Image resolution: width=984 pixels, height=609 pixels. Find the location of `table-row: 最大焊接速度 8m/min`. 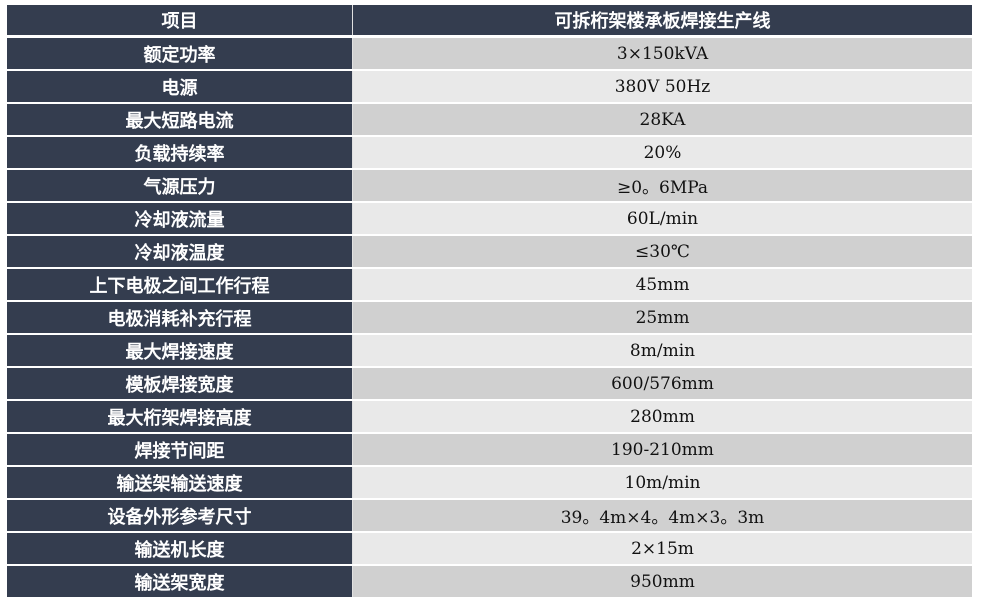

table-row: 最大焊接速度 8m/min is located at coordinates (489, 351).